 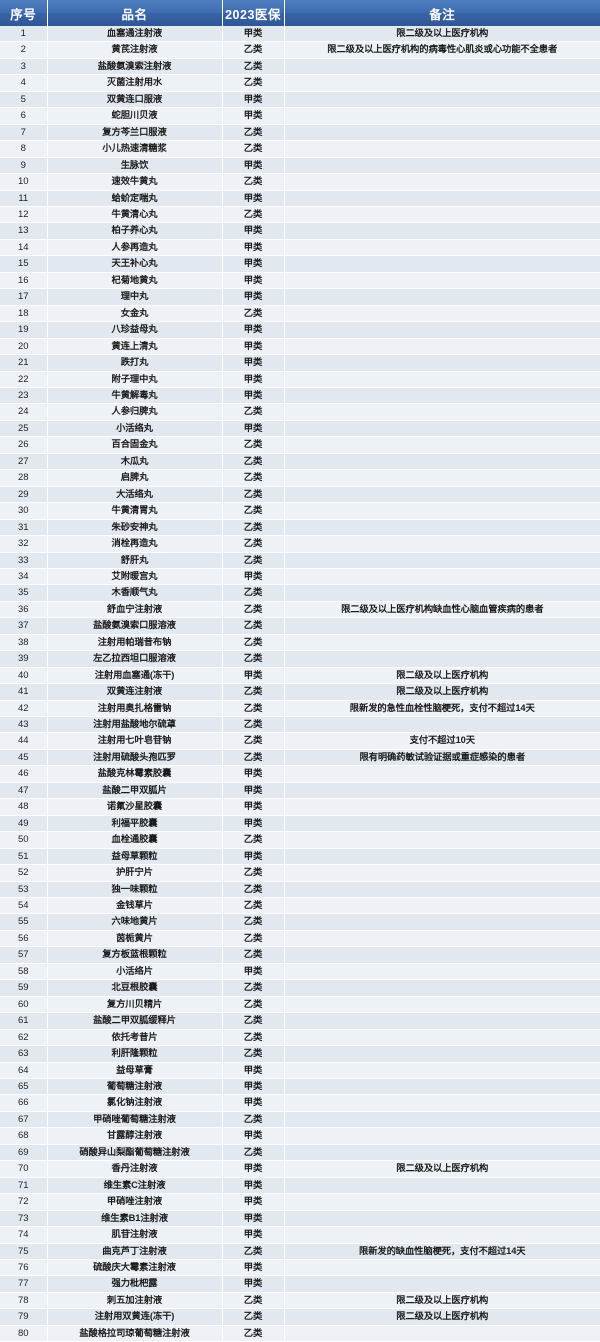 What do you see at coordinates (24, 692) in the screenshot?
I see `cell-sequence: 41` at bounding box center [24, 692].